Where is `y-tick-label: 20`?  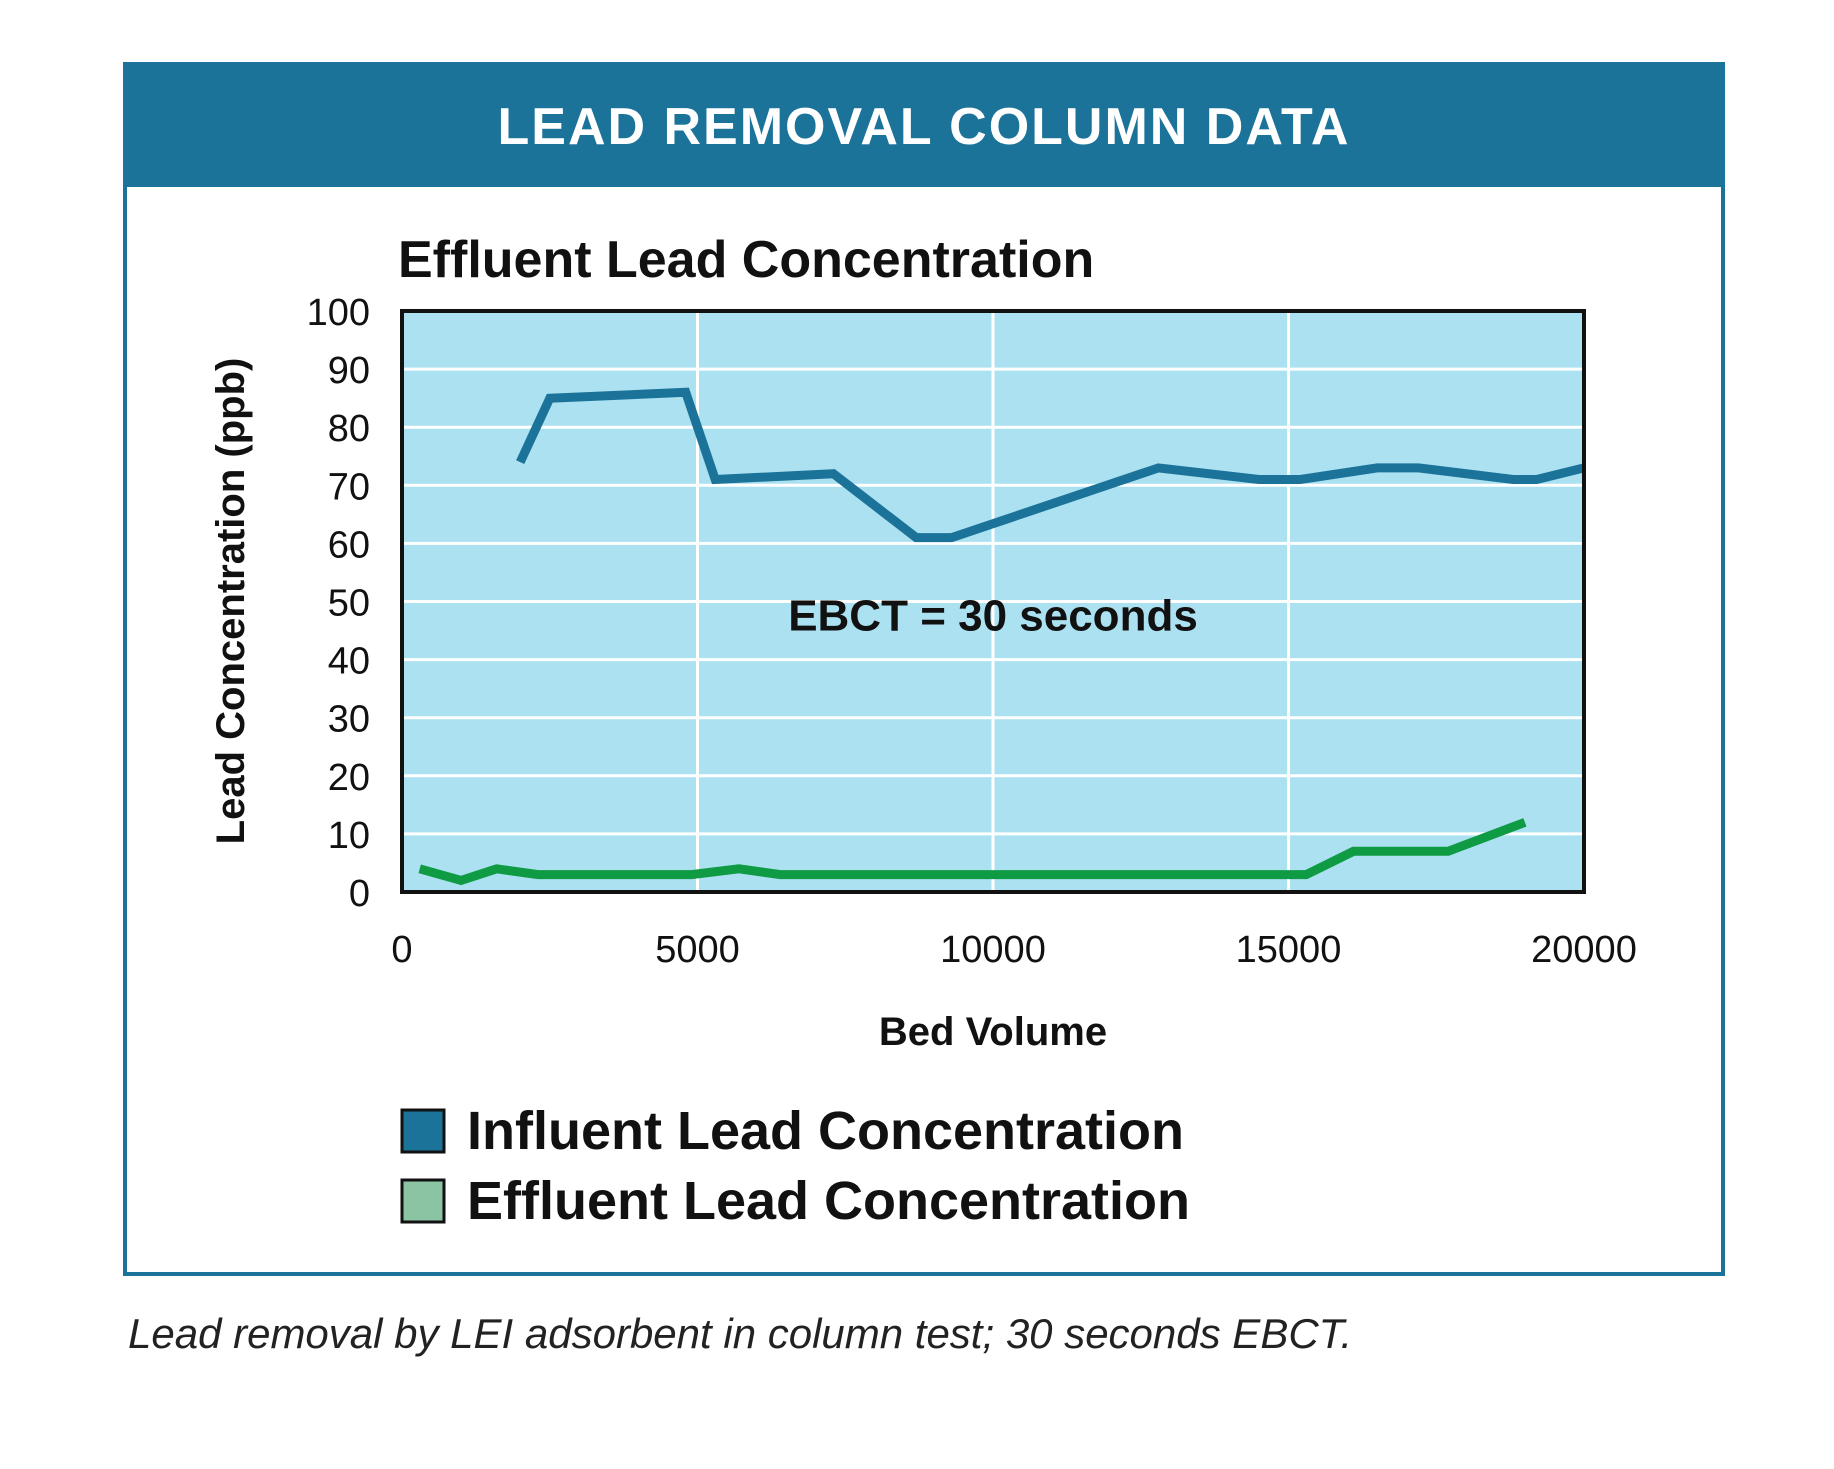 y-tick-label: 20 is located at coordinates (349, 778).